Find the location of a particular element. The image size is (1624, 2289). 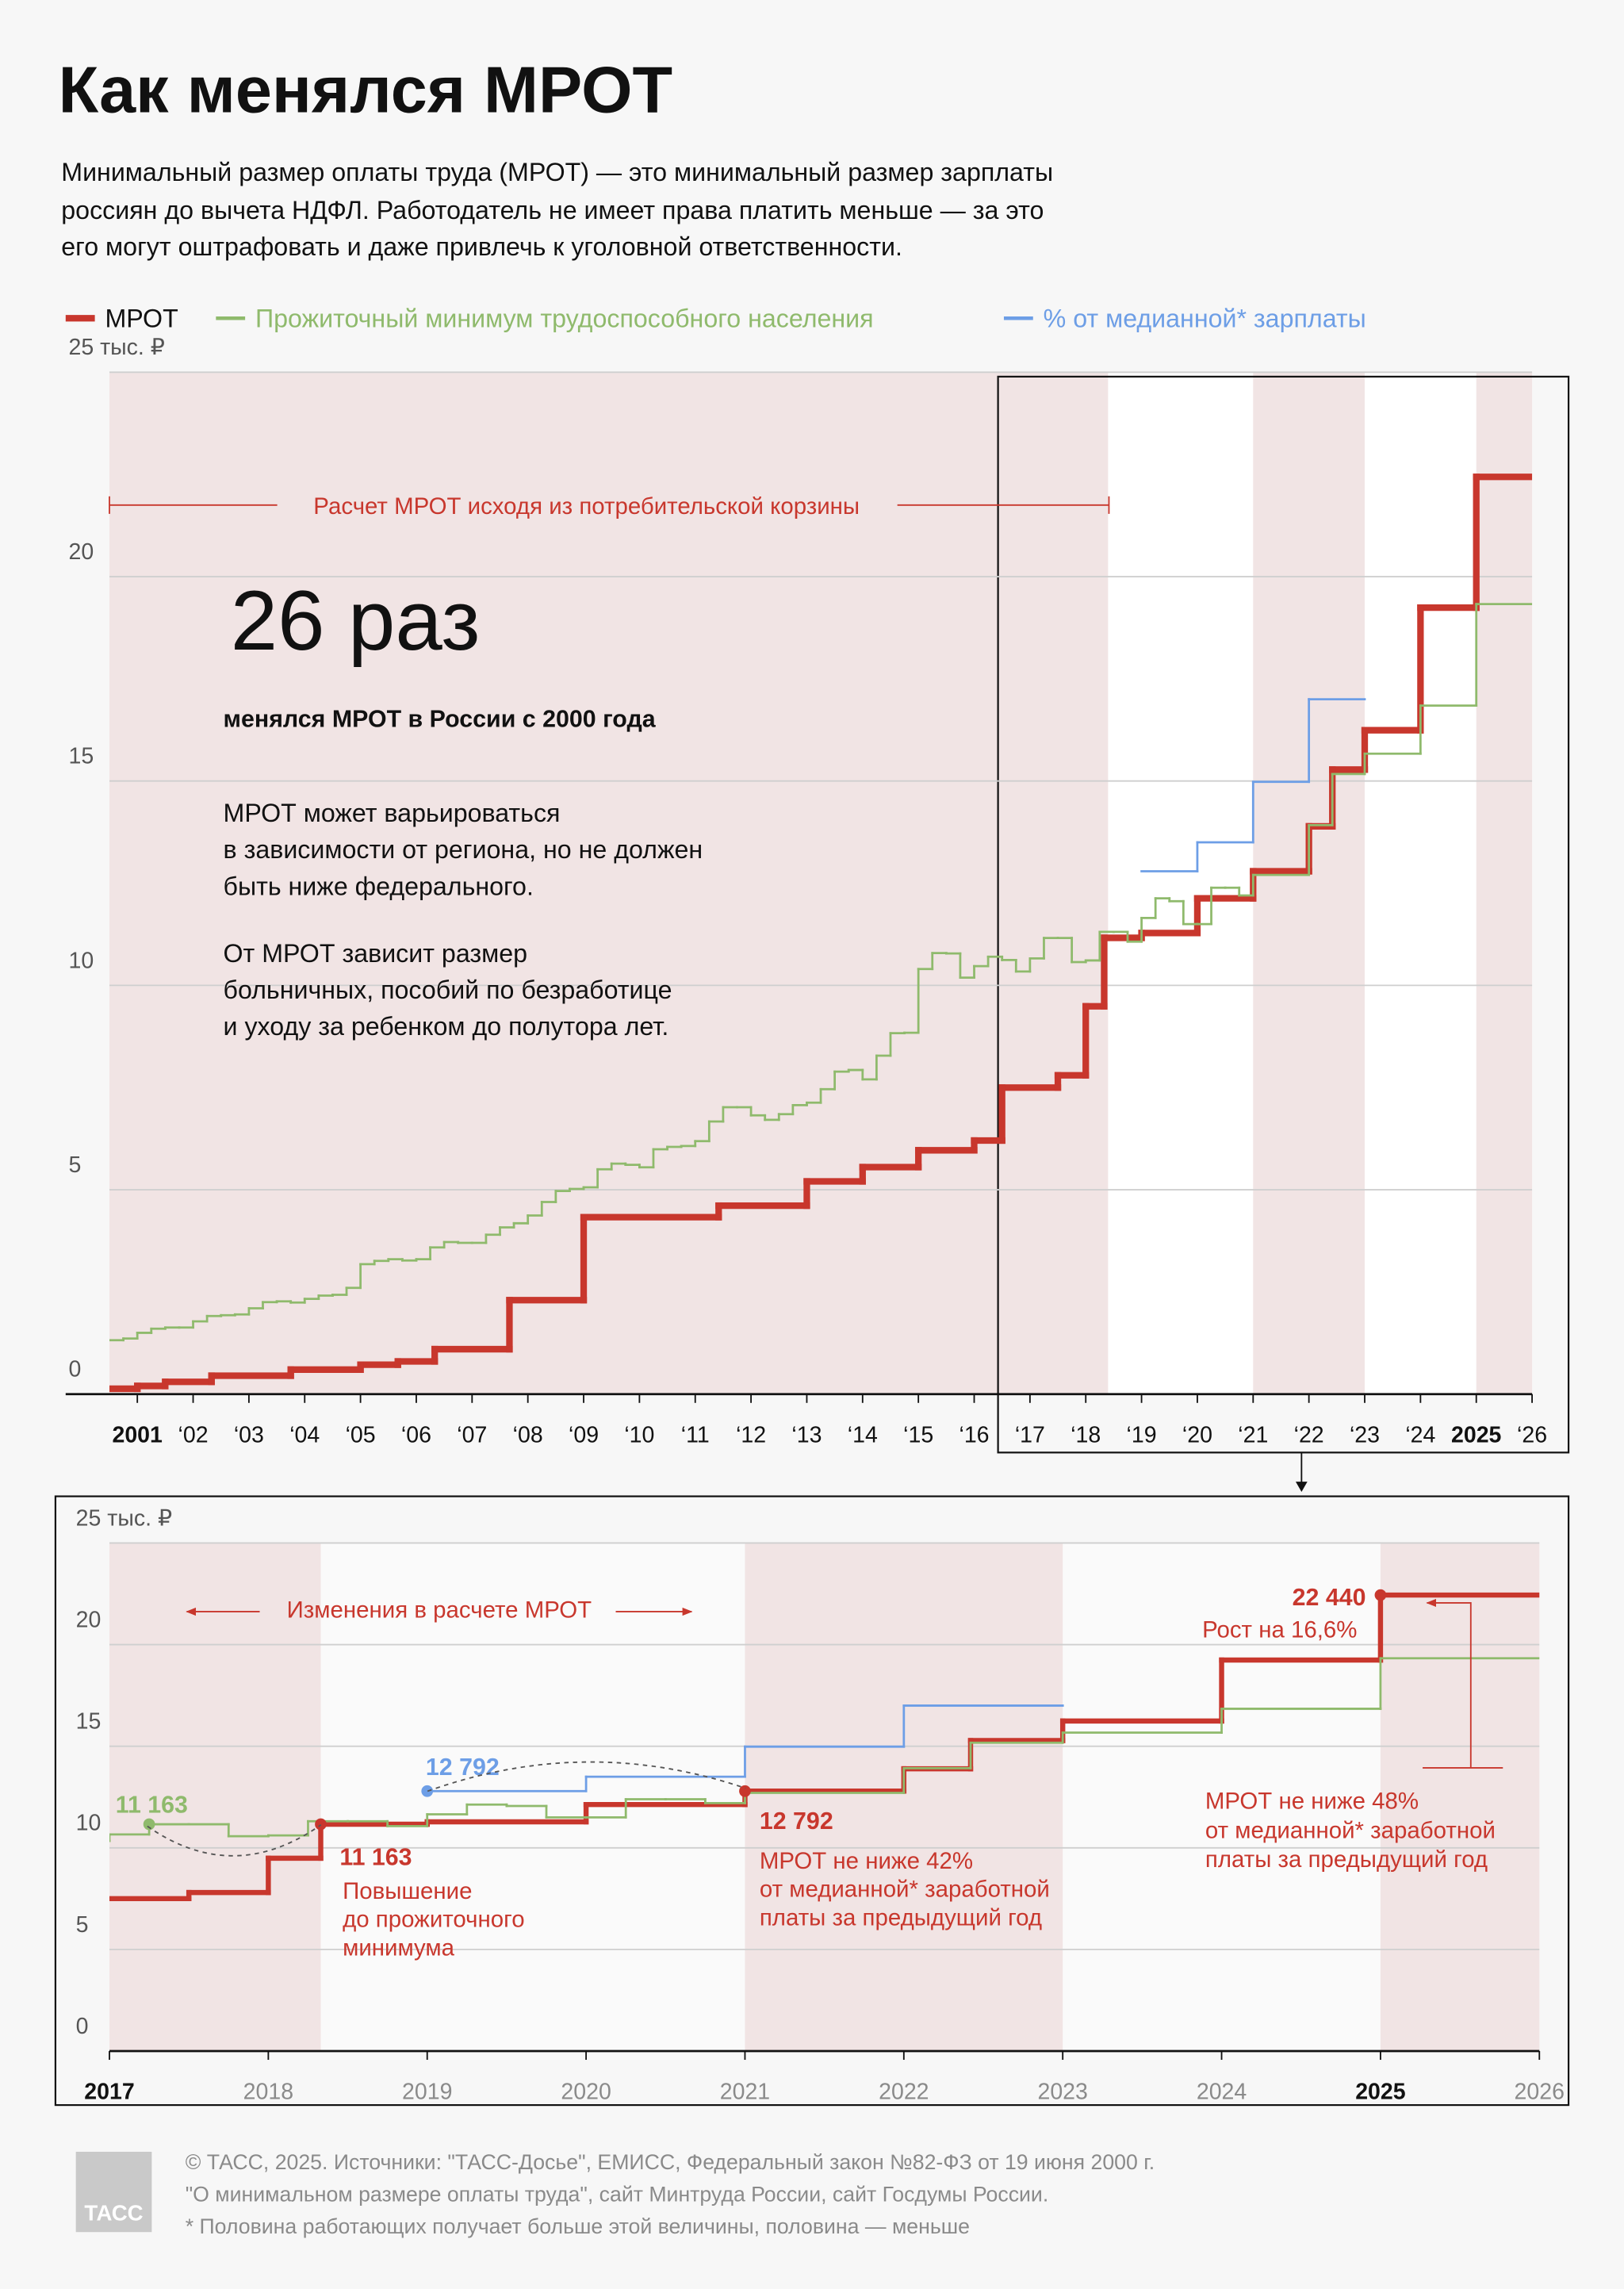

side-arrow is located at coordinates (1463, 1686).